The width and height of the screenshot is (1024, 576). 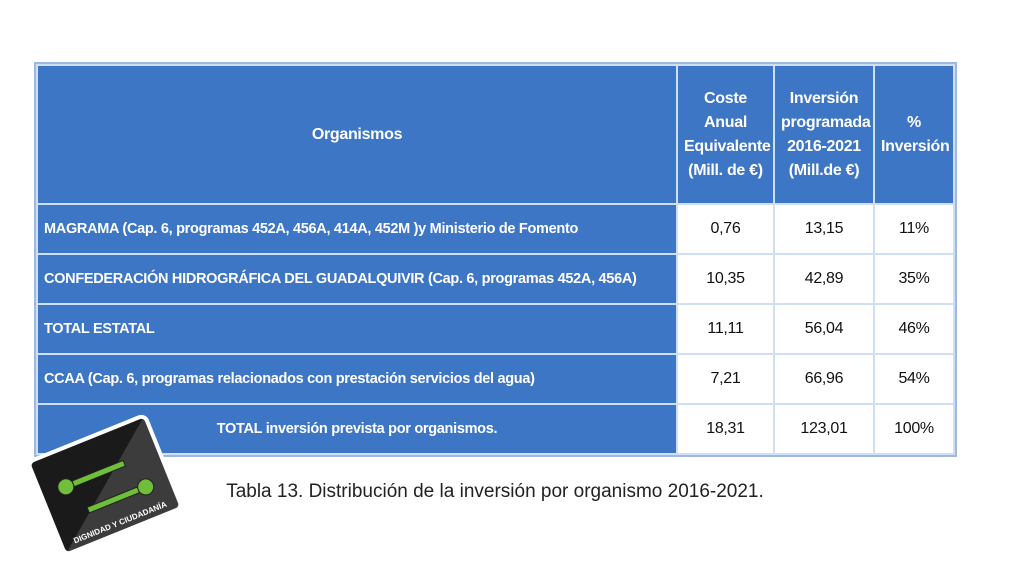 What do you see at coordinates (824, 279) in the screenshot?
I see `value-cell: 42,89` at bounding box center [824, 279].